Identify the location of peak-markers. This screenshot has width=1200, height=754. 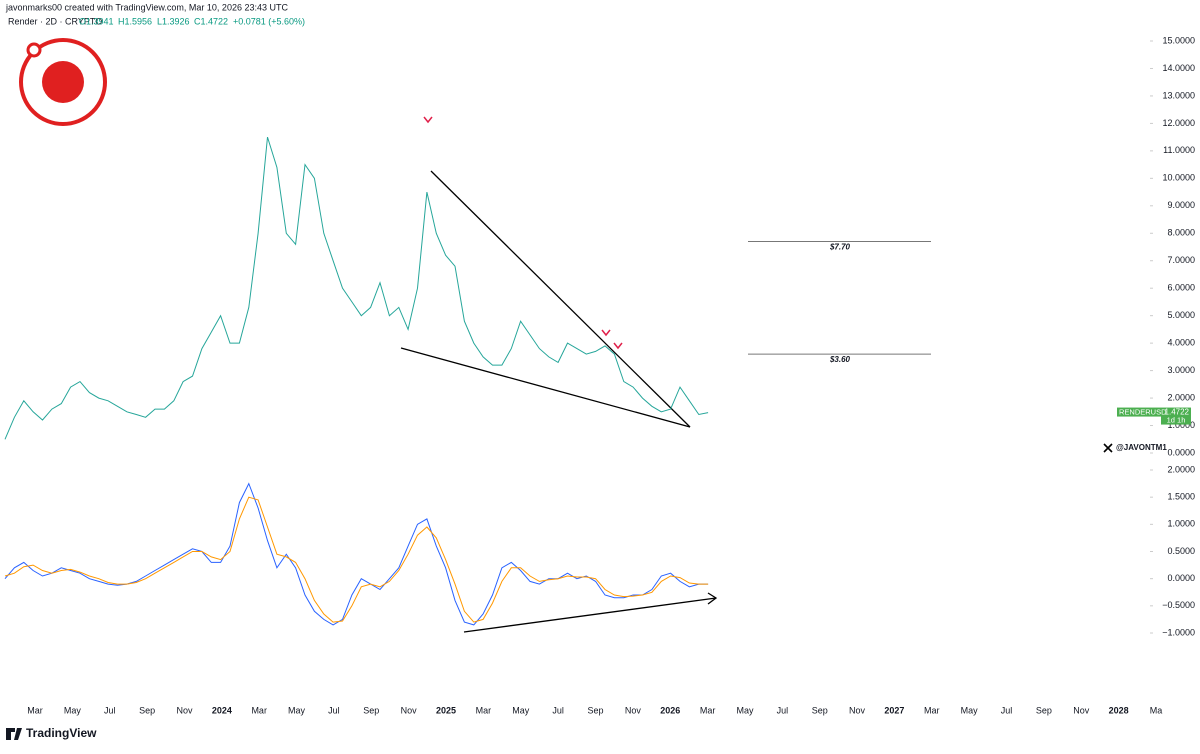
(523, 233).